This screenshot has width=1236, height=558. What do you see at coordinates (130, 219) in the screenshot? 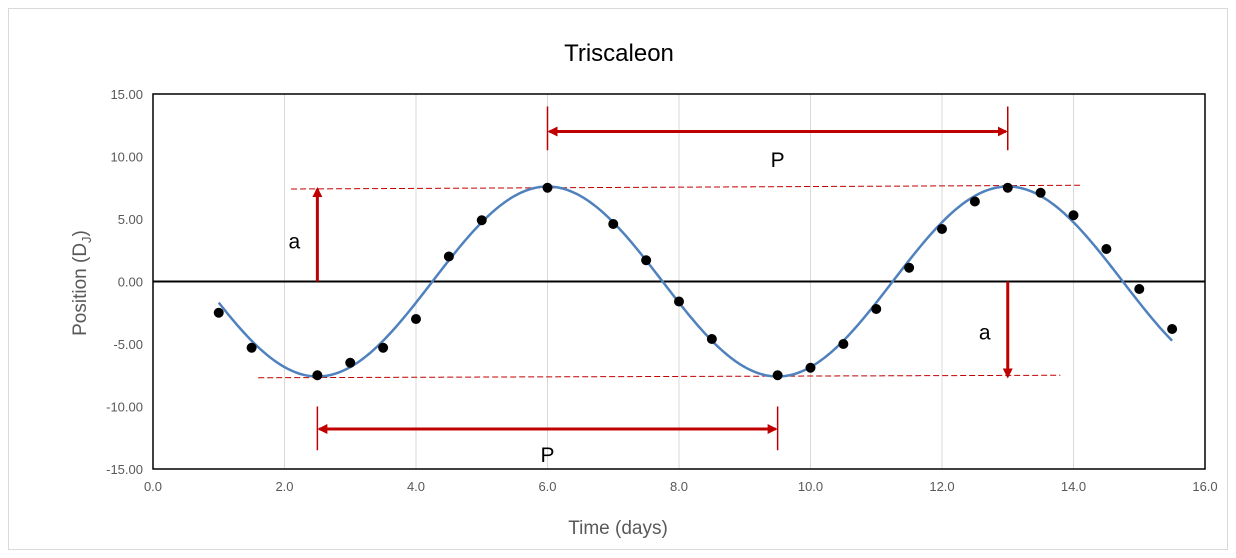
I see `y-tick-label: 5.00` at bounding box center [130, 219].